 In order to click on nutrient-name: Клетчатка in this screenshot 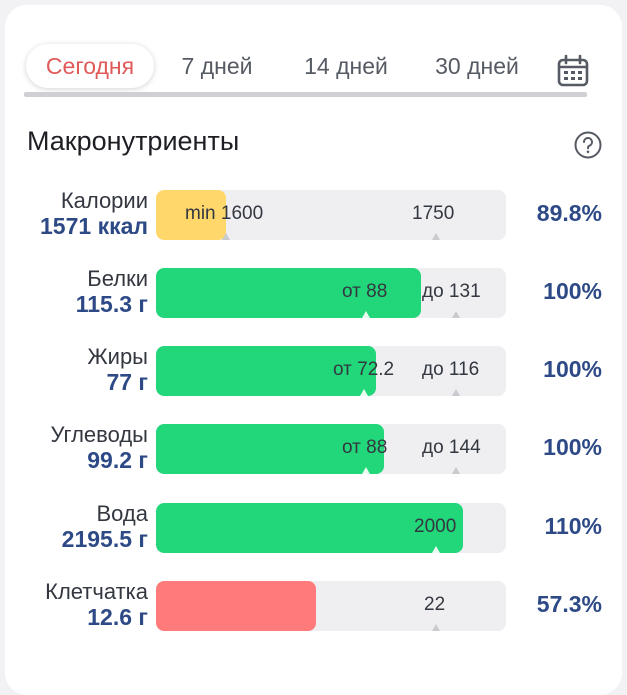, I will do `click(96, 591)`.